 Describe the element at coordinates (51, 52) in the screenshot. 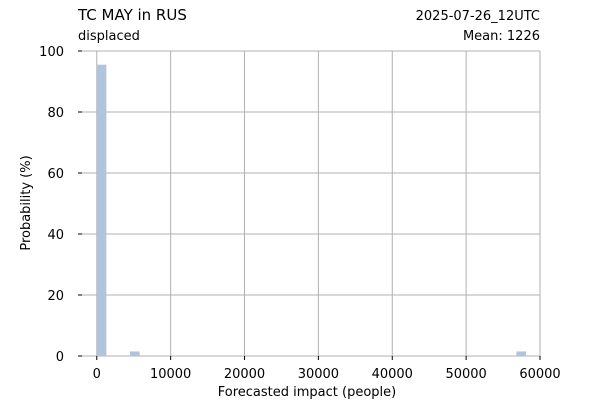

I see `y-tick-label: 100` at that location.